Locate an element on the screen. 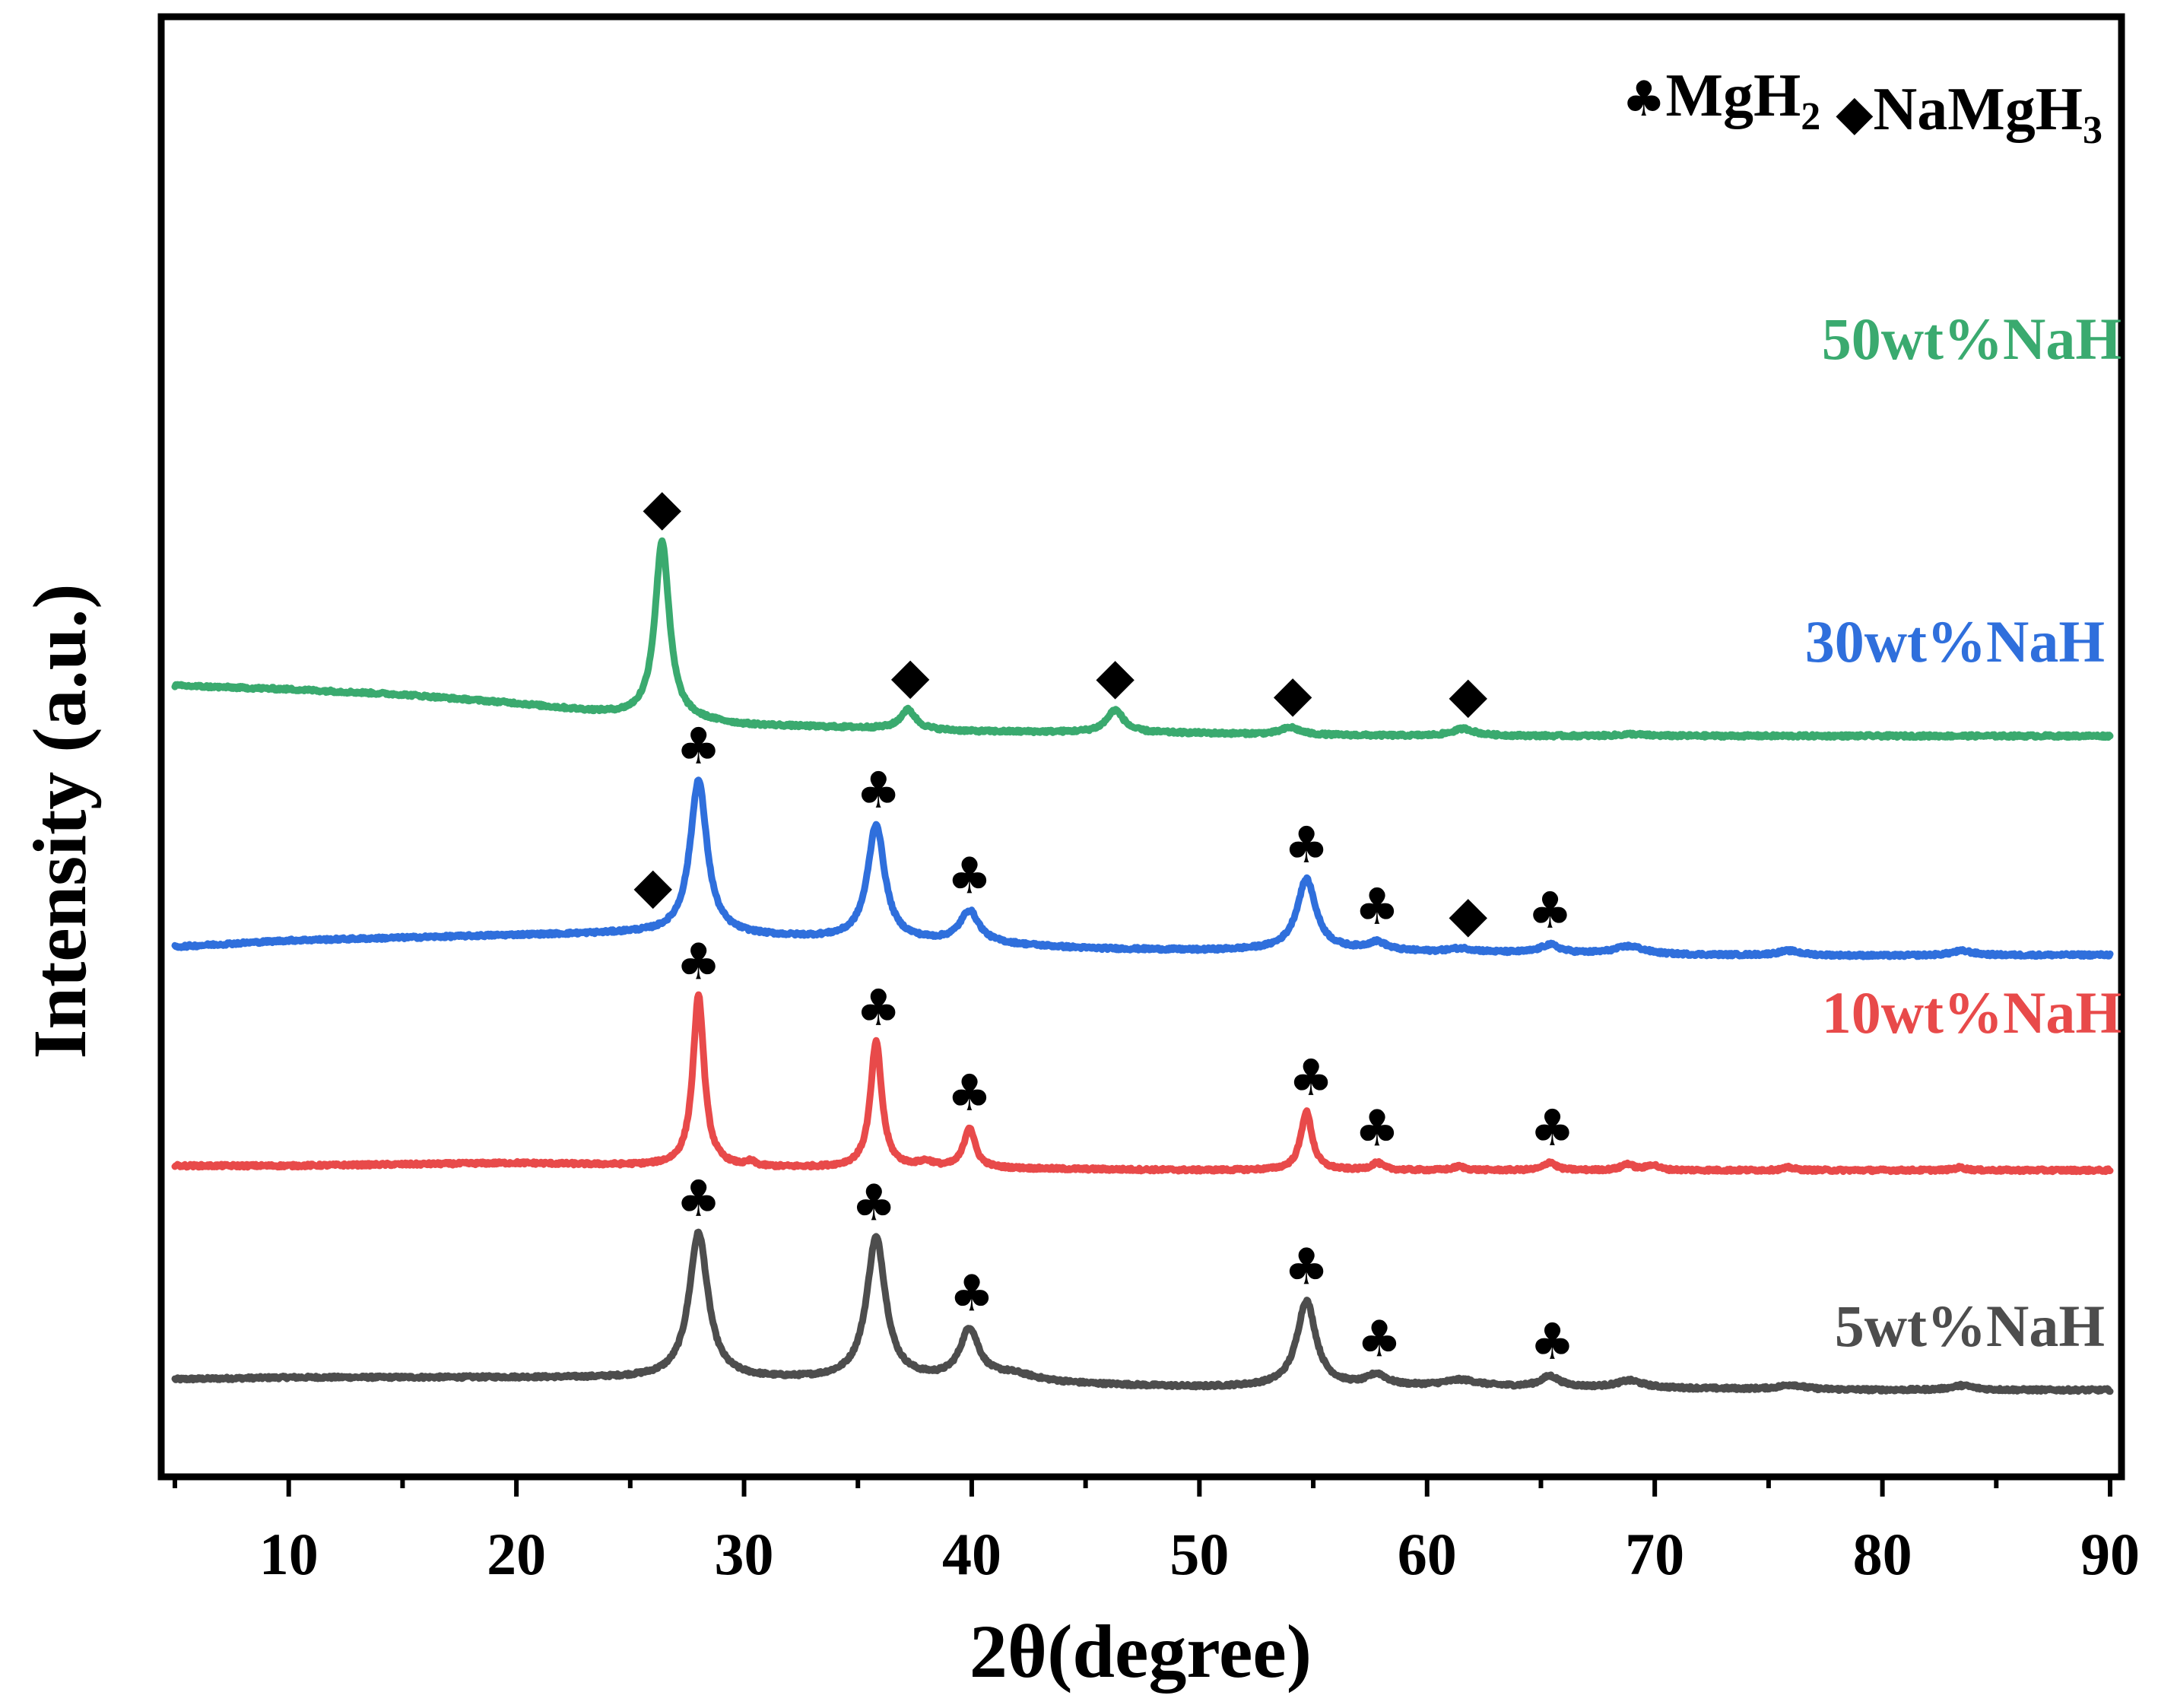 Image resolution: width=2158 pixels, height=1708 pixels. mgh2-marker-5: ♣ is located at coordinates (1552, 1342).